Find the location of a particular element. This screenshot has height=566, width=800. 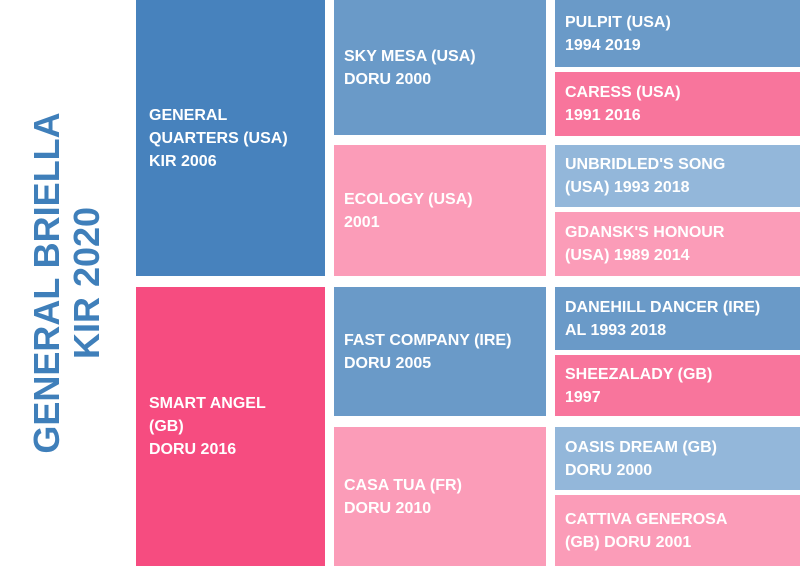

dam-cell: SMART ANGEL (GB) DORU 2016 is located at coordinates (230, 426).